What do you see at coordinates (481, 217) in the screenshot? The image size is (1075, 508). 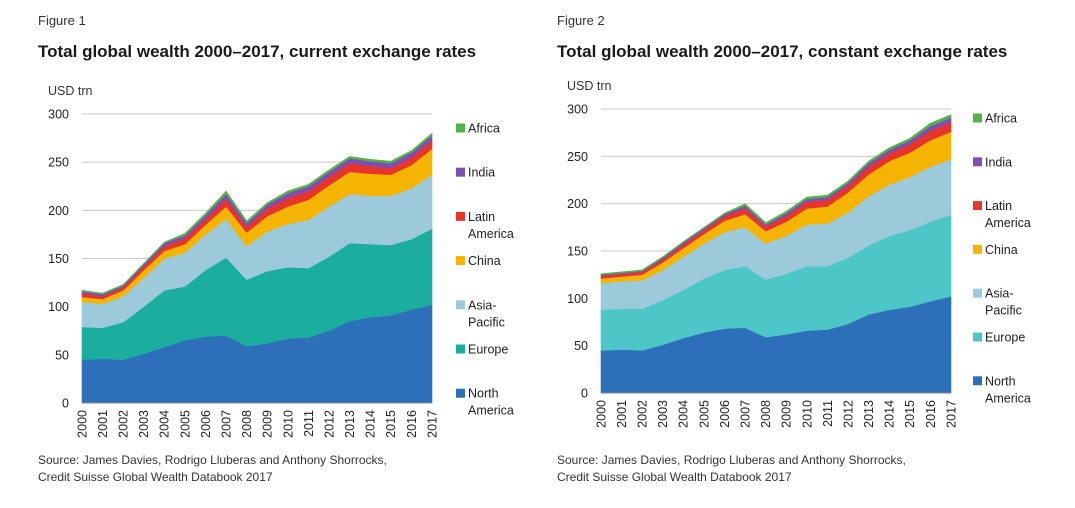 I see `legend-label-line: Latin` at bounding box center [481, 217].